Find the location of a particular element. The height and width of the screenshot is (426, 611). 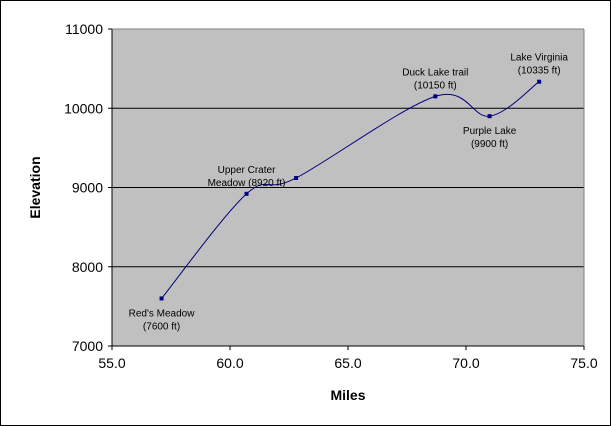

annotation-3: Purple Lake (9900 ft) is located at coordinates (490, 138).